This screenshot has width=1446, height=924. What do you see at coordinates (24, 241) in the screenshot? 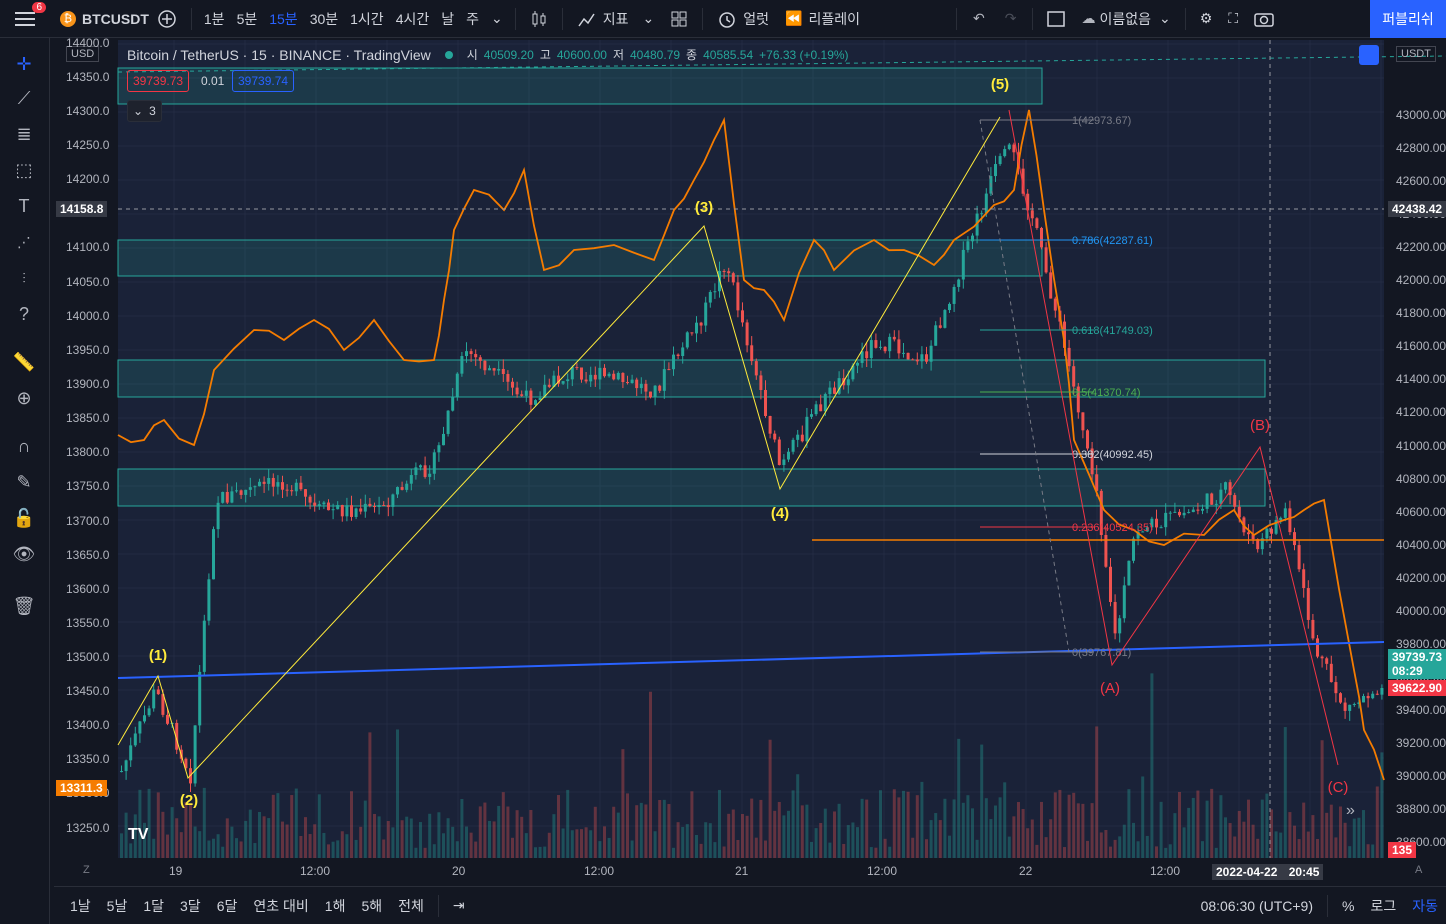
I see `elliott-wave-icon: ⋰` at bounding box center [24, 241].